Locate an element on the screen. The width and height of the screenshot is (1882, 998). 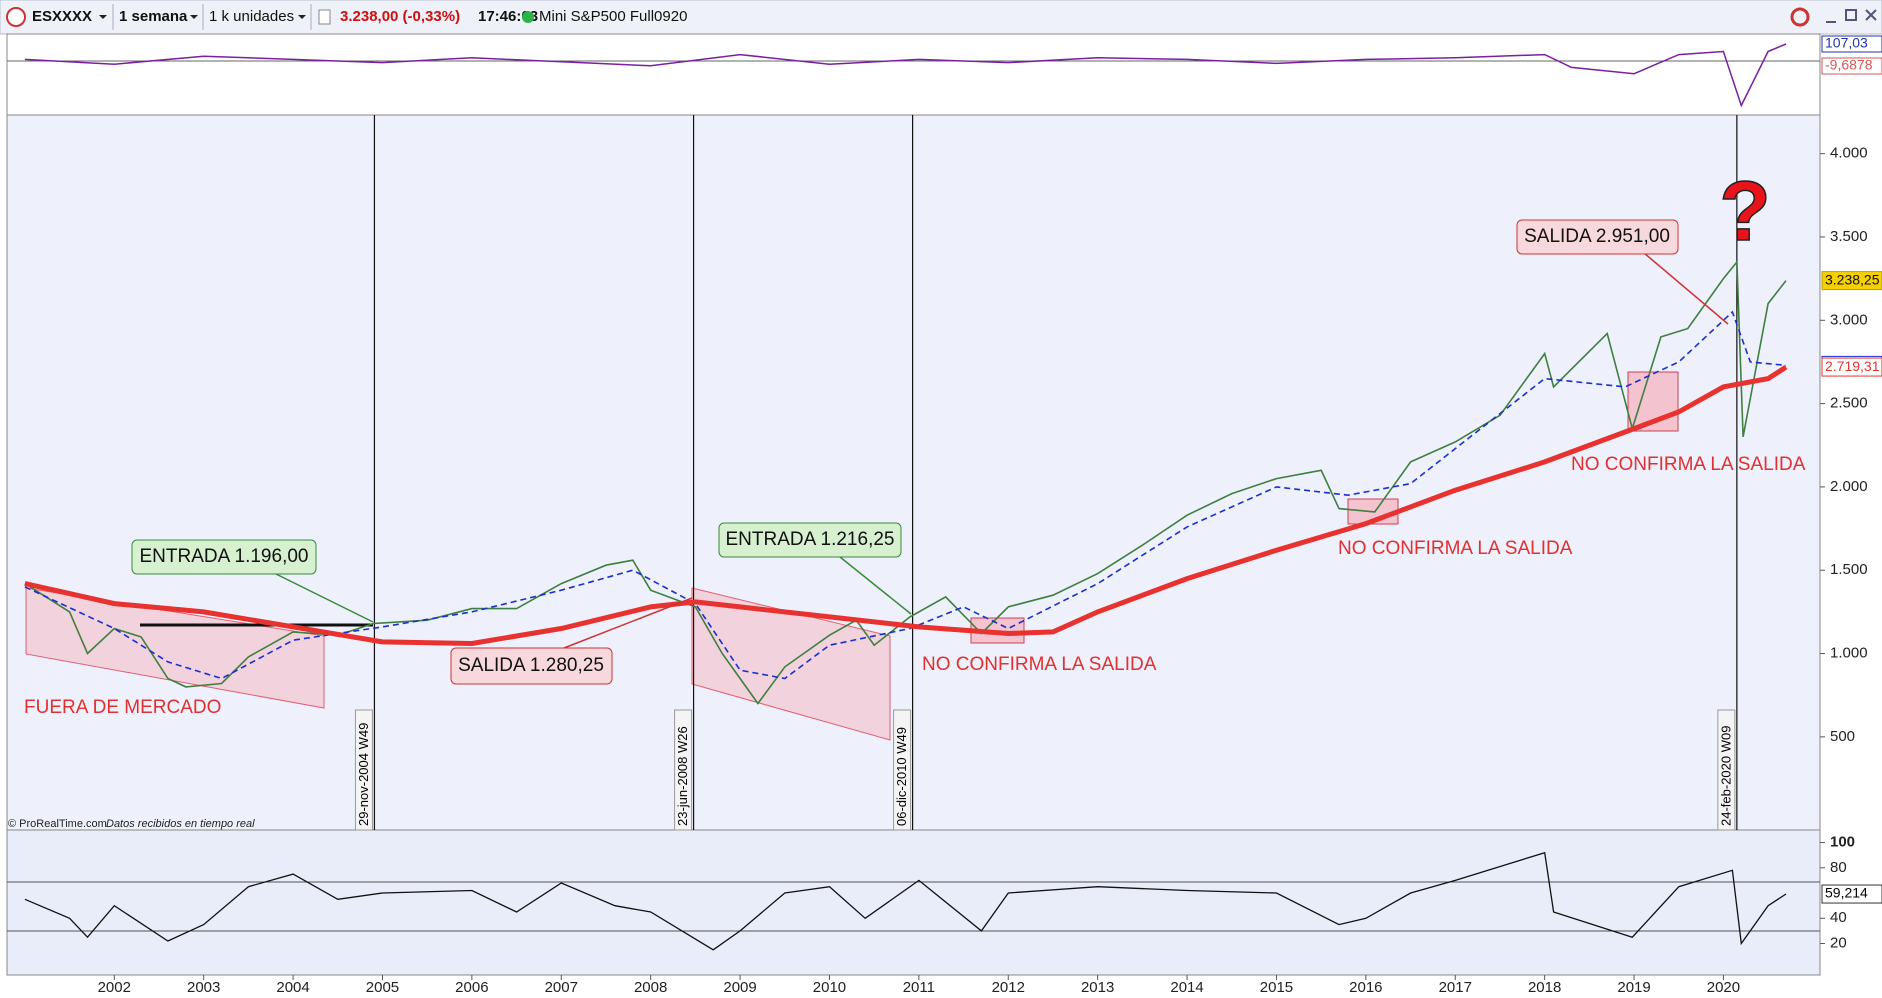
rsi-value: 59,214 is located at coordinates (1846, 893).